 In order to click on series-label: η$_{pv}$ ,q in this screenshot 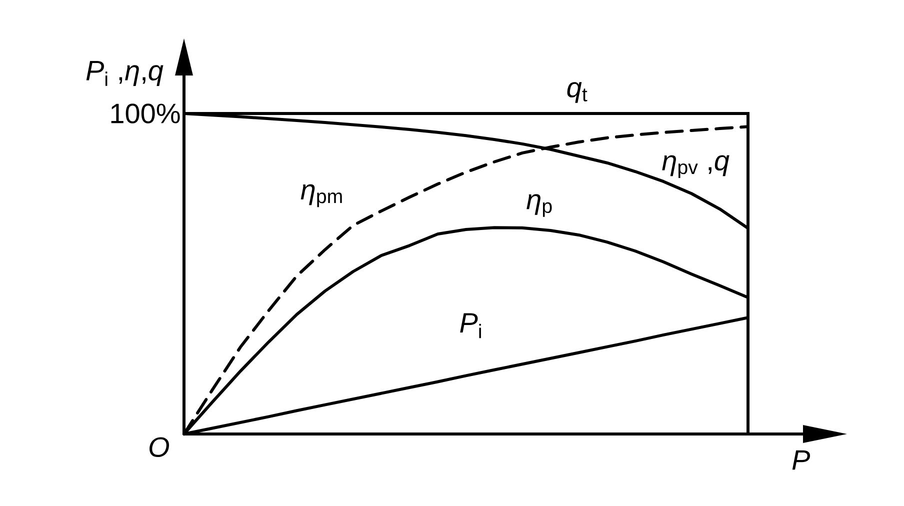, I will do `click(696, 166)`.